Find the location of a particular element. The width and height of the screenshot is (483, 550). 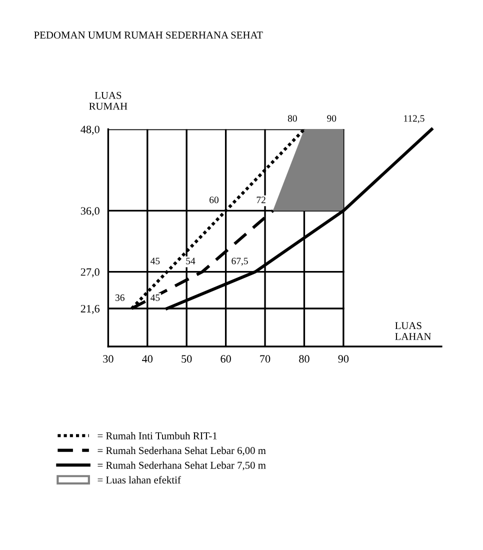

annotation: 80 is located at coordinates (292, 118).